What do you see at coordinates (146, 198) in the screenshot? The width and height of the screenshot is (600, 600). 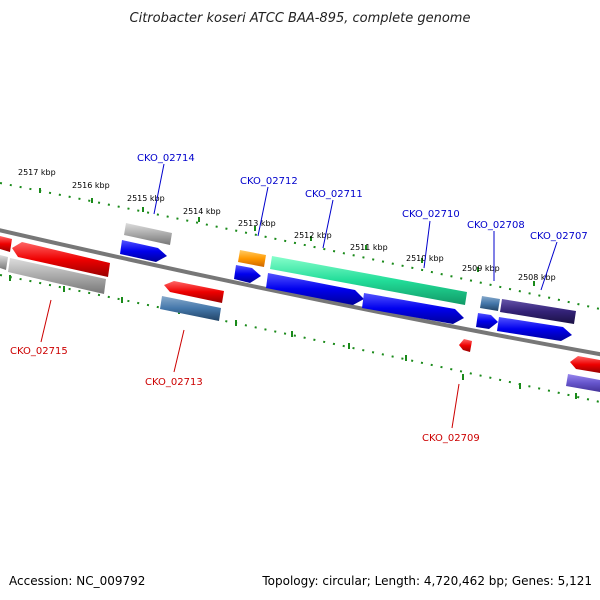 I see `kbp-label: 2515 kbp` at bounding box center [146, 198].